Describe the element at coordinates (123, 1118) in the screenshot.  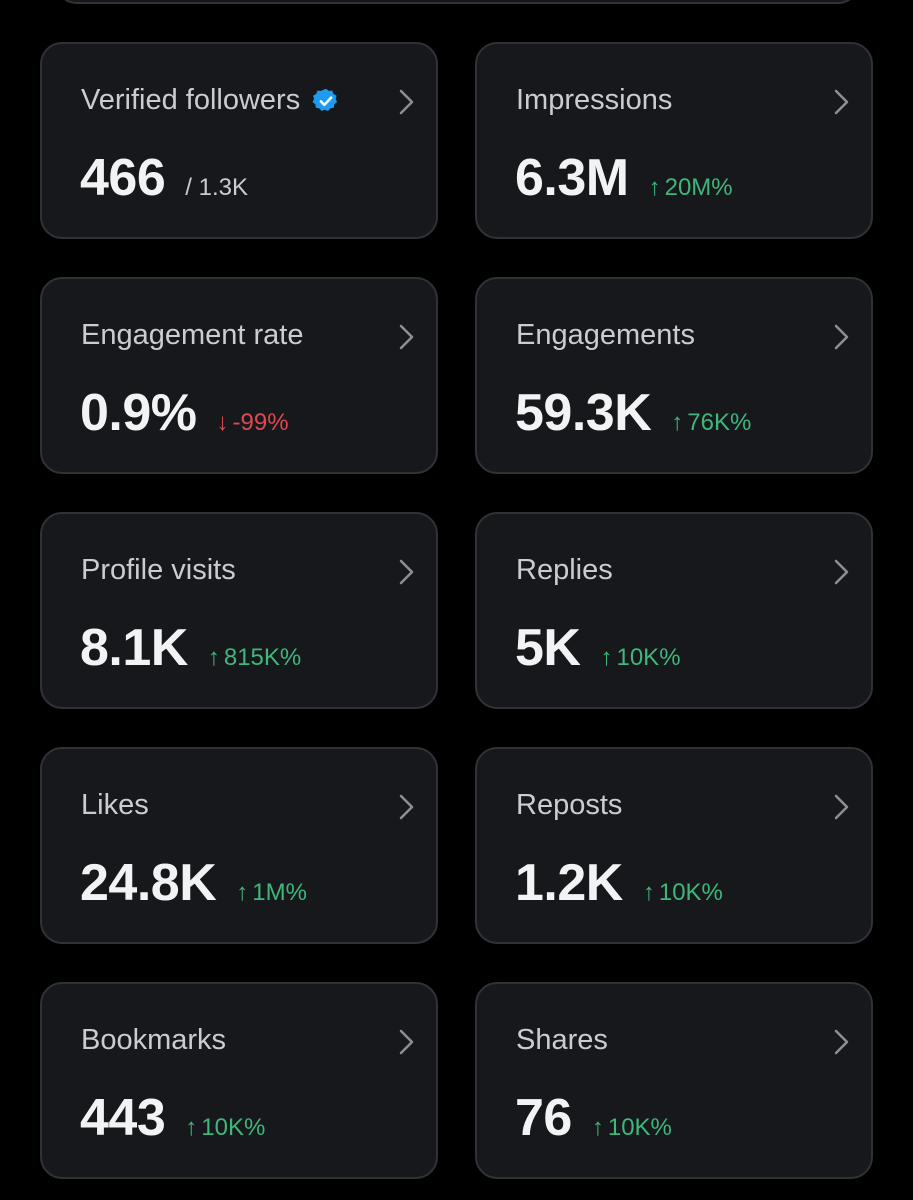
I see `metric-value: 443` at that location.